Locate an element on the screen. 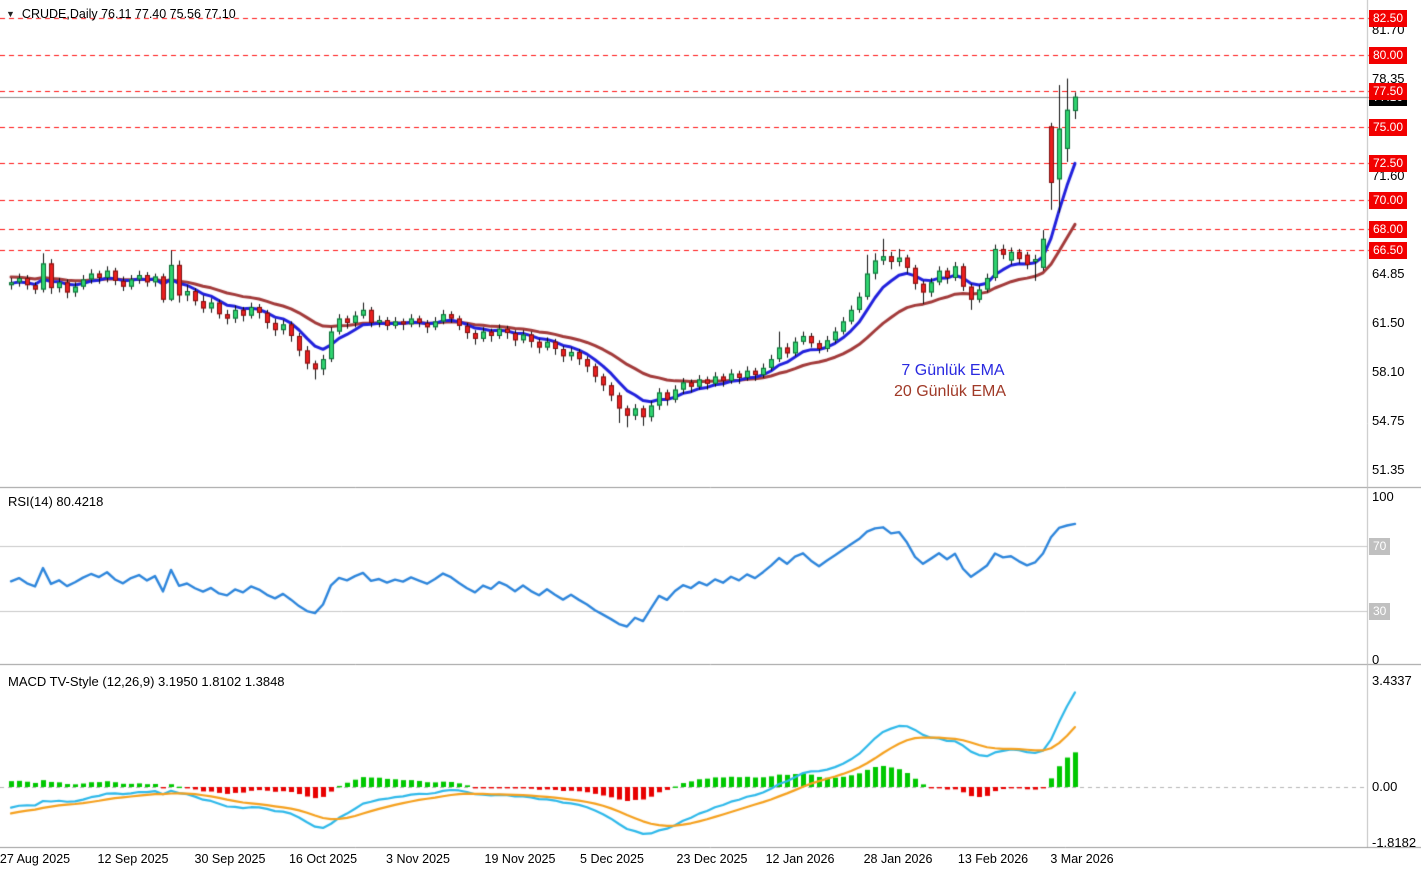  price-level-badge: 70.00 is located at coordinates (1388, 200).